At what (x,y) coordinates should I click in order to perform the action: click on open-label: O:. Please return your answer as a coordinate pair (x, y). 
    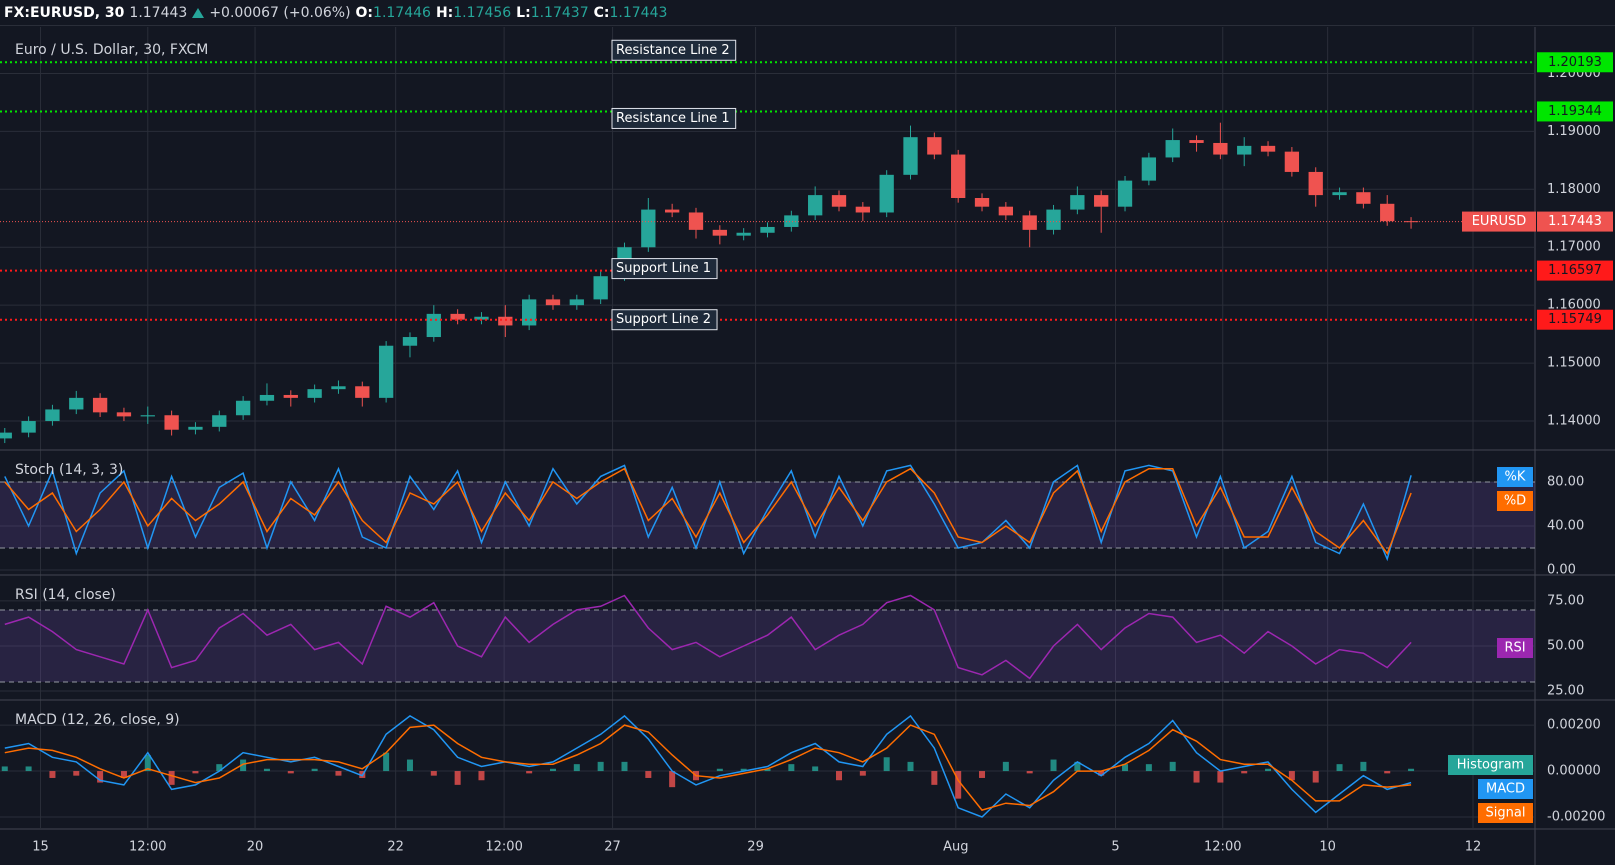
    Looking at the image, I should click on (364, 12).